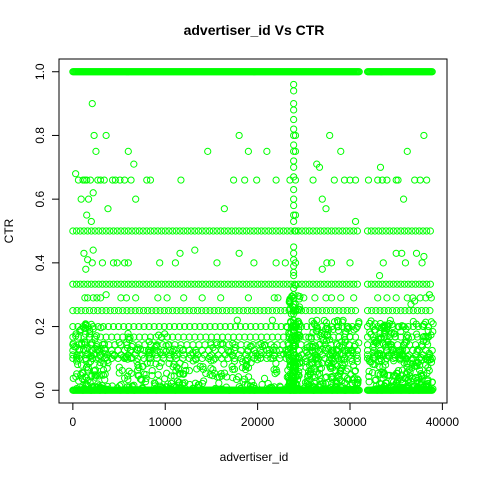 The width and height of the screenshot is (480, 480). I want to click on x-tick-label: 20000, so click(258, 422).